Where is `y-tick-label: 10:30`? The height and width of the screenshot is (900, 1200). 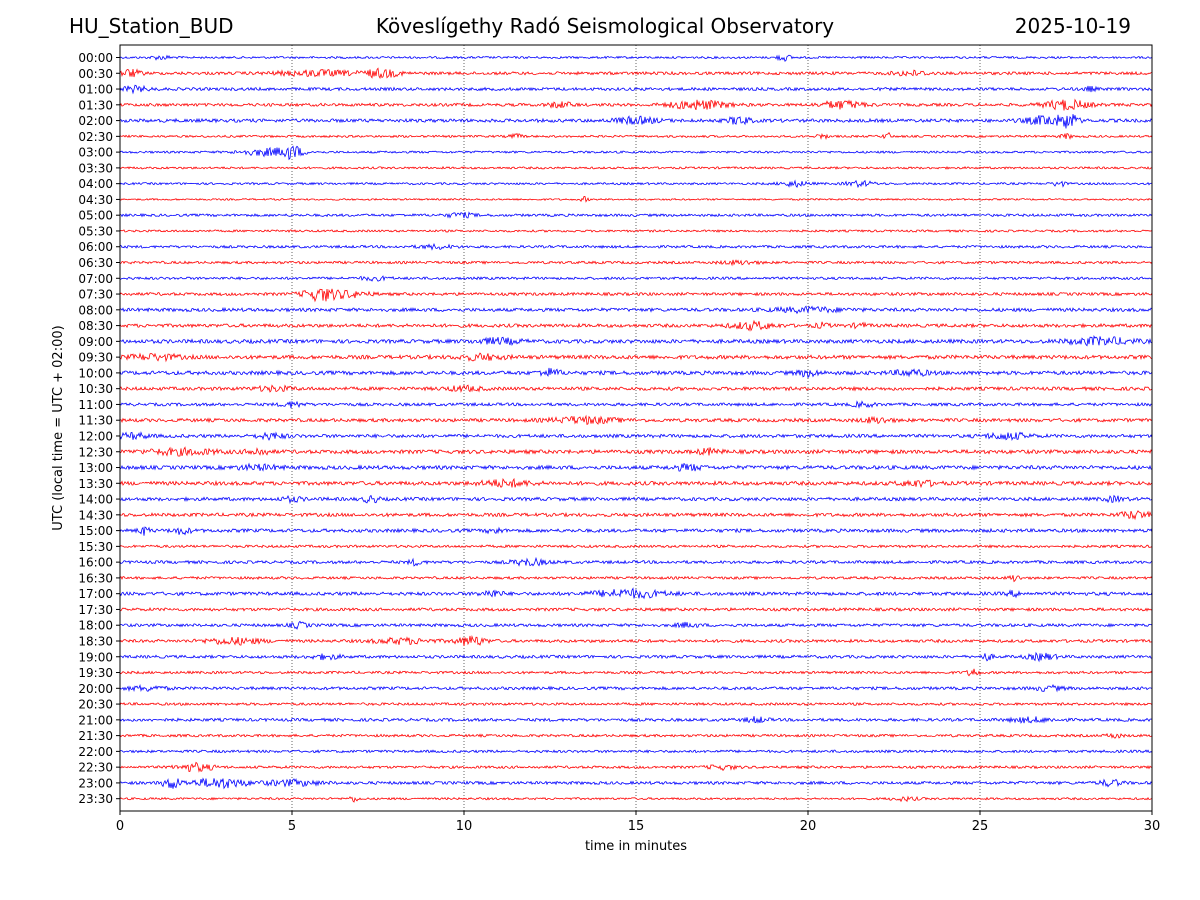
y-tick-label: 10:30 is located at coordinates (95, 389).